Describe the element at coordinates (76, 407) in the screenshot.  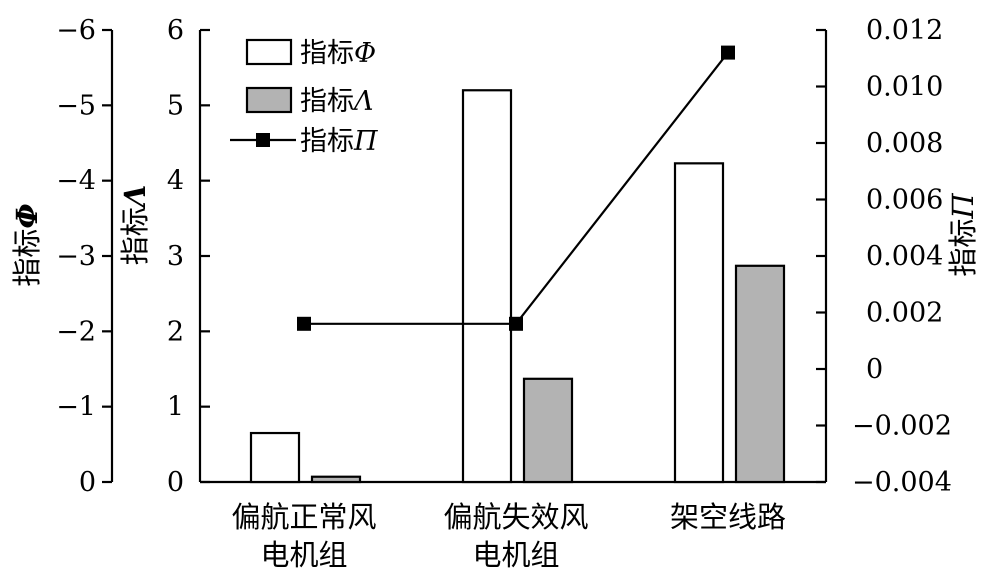
I see `phi-tick-label: −1` at that location.